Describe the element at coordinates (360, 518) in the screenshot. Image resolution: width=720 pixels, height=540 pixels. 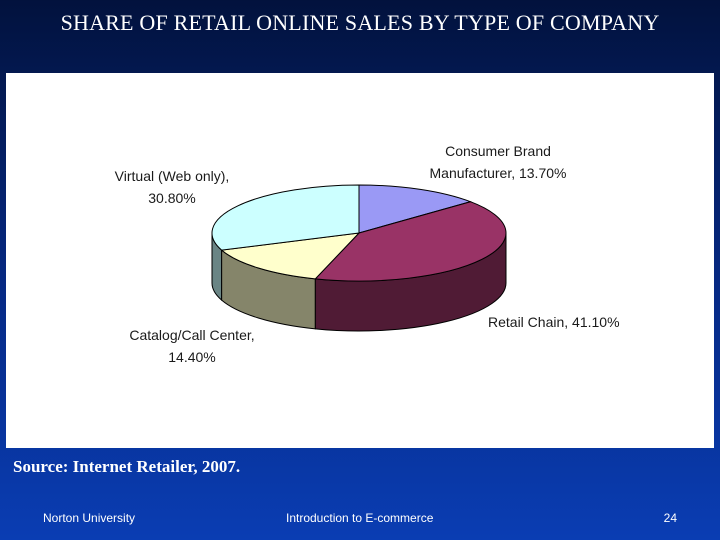
I see `footer-course-title: Introduction to E-commerce` at that location.